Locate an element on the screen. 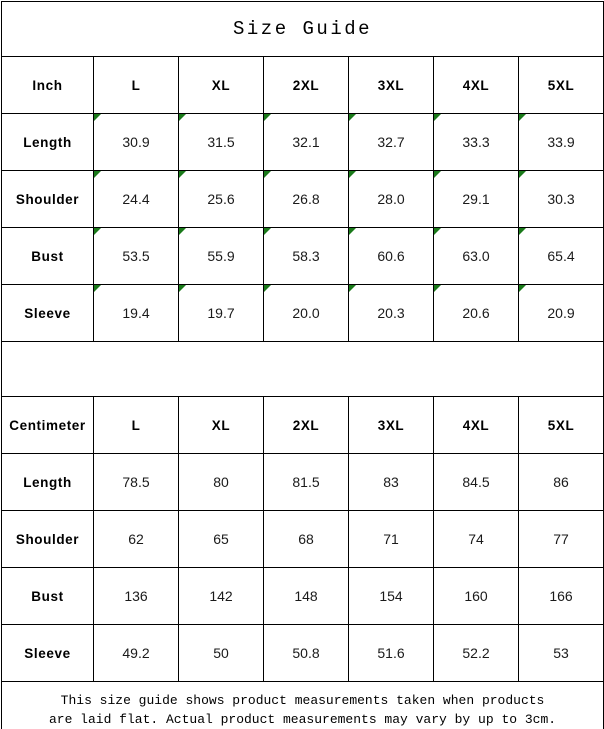 Image resolution: width=604 pixels, height=729 pixels. page-title-text: Size Guide is located at coordinates (303, 29).